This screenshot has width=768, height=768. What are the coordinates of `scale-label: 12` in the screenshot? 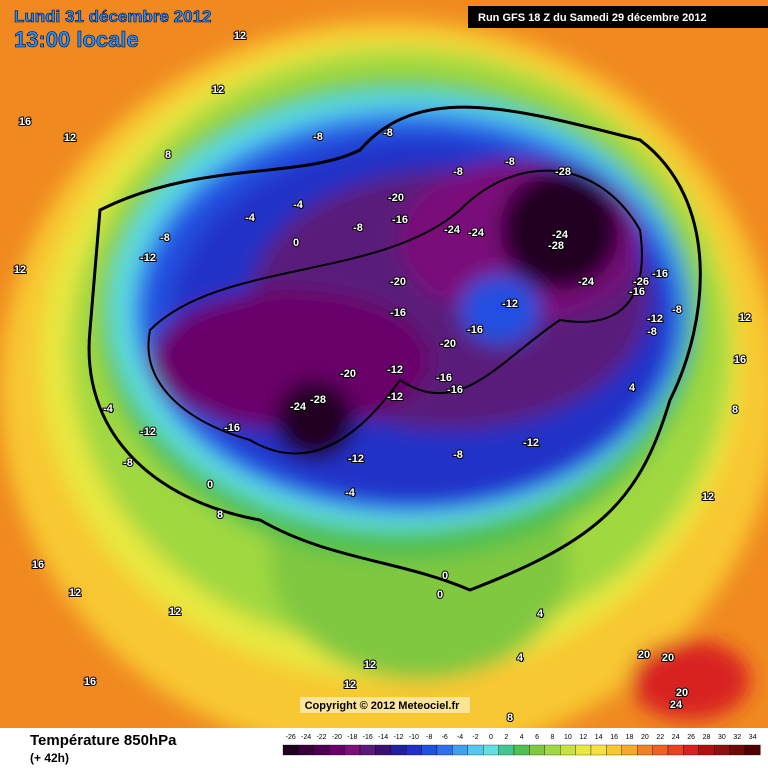 It's located at (583, 737).